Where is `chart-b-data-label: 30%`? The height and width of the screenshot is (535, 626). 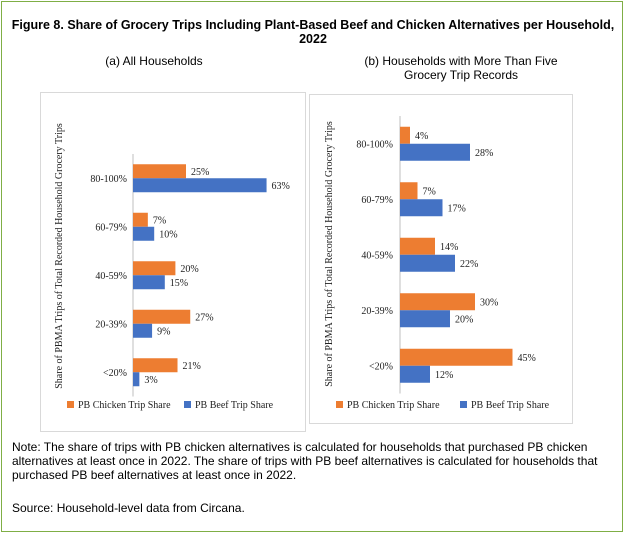 chart-b-data-label: 30% is located at coordinates (489, 302).